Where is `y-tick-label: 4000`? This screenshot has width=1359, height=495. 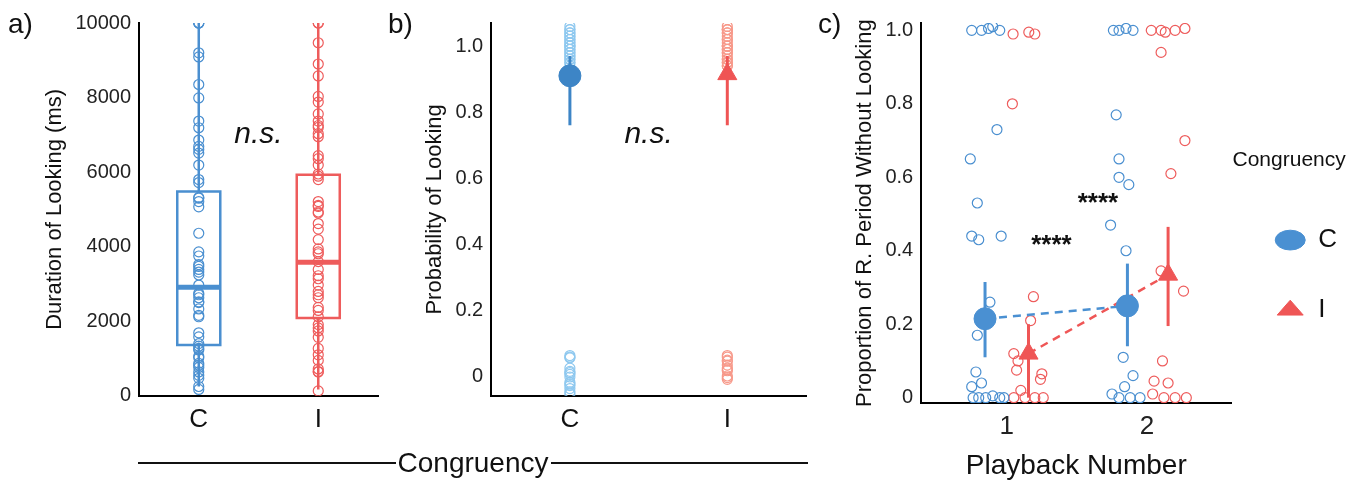 y-tick-label: 4000 is located at coordinates (109, 245).